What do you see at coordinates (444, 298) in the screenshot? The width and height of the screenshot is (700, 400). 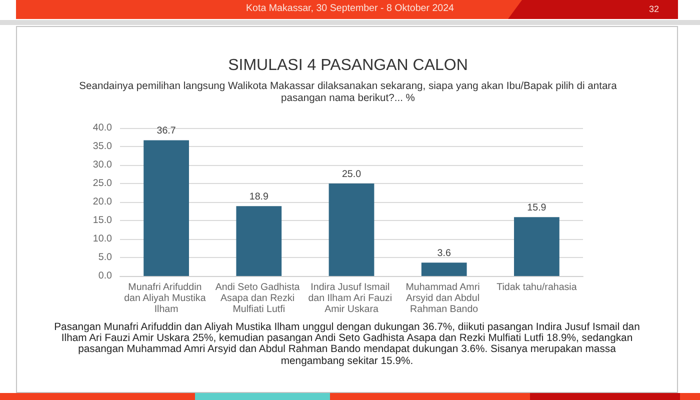 I see `x-tick-label: Muhammad Amri Arsyid dan Abdul Rahman Bando` at bounding box center [444, 298].